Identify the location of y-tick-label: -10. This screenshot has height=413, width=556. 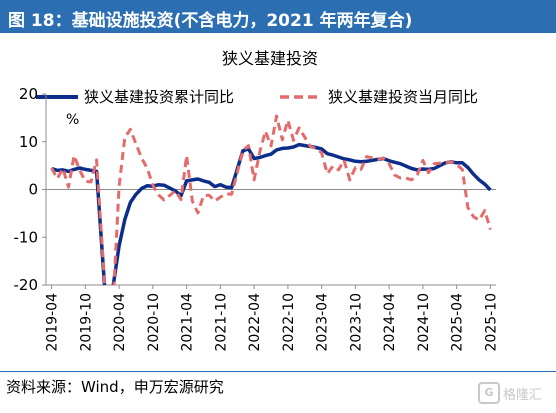
(26, 237).